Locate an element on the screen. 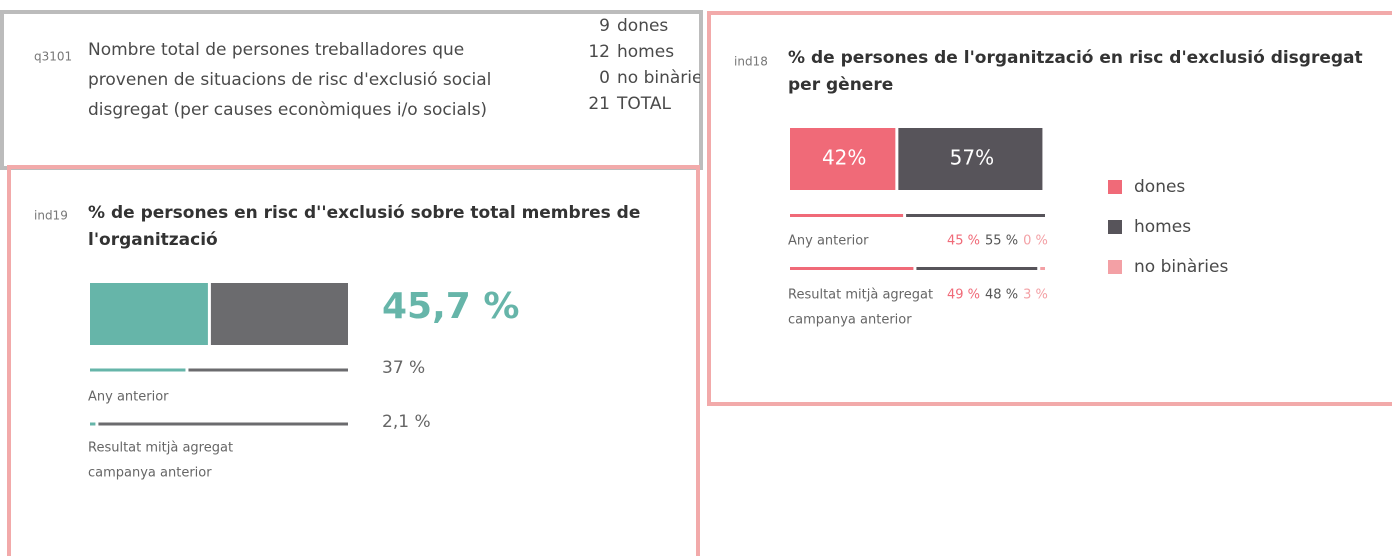  title: l'organització is located at coordinates (153, 240).